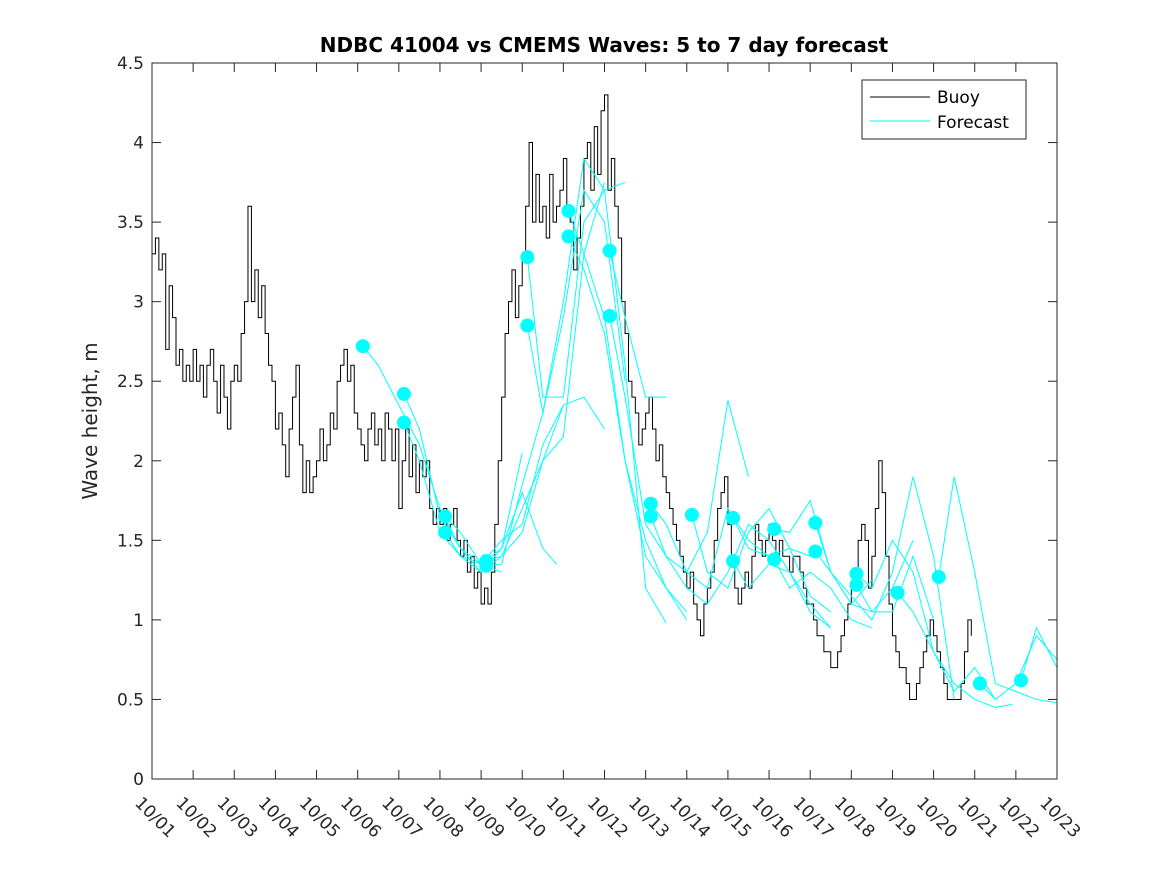  I want to click on y-tick-label: 1.5, so click(130, 541).